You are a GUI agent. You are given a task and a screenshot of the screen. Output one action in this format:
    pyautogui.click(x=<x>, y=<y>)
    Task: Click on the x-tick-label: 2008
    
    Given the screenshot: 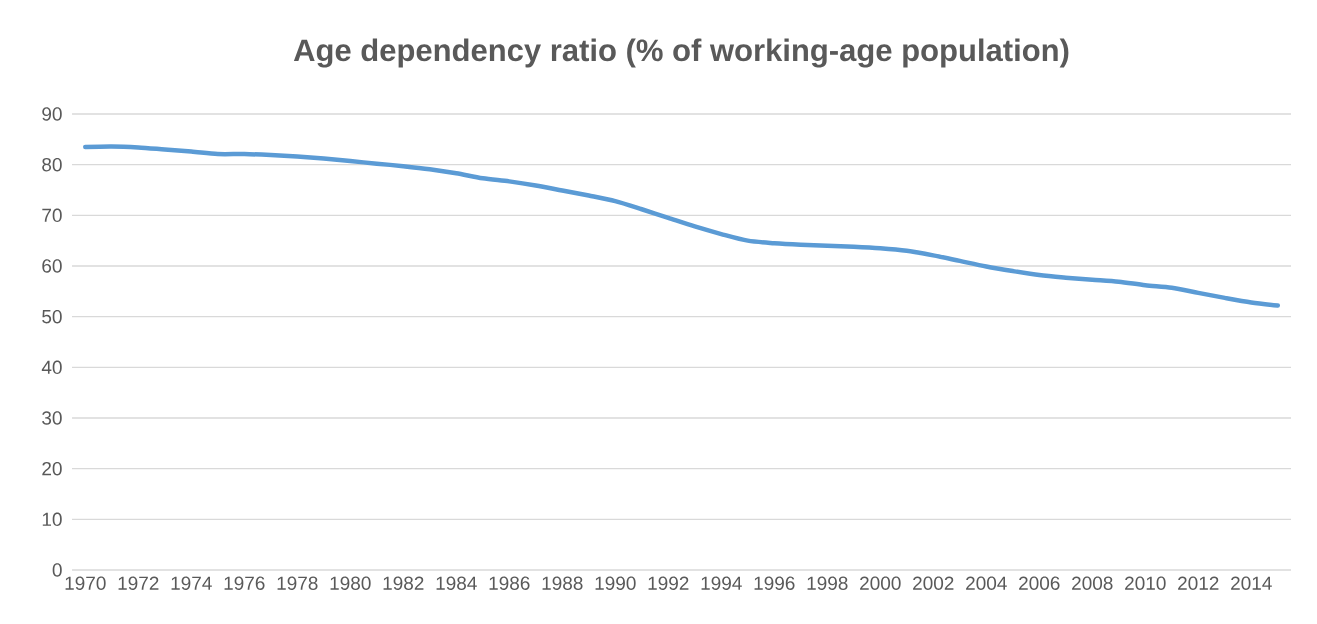 What is the action you would take?
    pyautogui.click(x=1092, y=583)
    